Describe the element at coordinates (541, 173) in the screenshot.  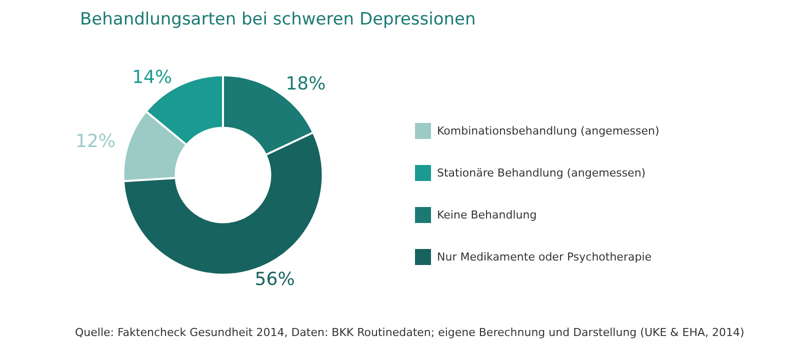
I see `legend-label: Stationäre Behandlung (angemessen)` at that location.